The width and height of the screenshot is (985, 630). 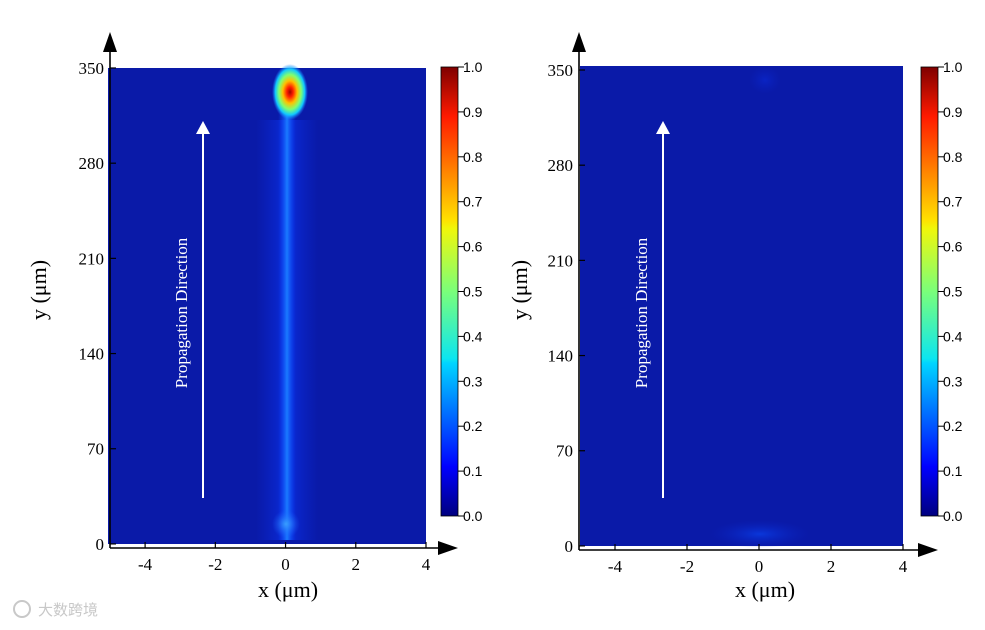 What do you see at coordinates (953, 157) in the screenshot?
I see `right-colorbar-tick-label: 0.8` at bounding box center [953, 157].